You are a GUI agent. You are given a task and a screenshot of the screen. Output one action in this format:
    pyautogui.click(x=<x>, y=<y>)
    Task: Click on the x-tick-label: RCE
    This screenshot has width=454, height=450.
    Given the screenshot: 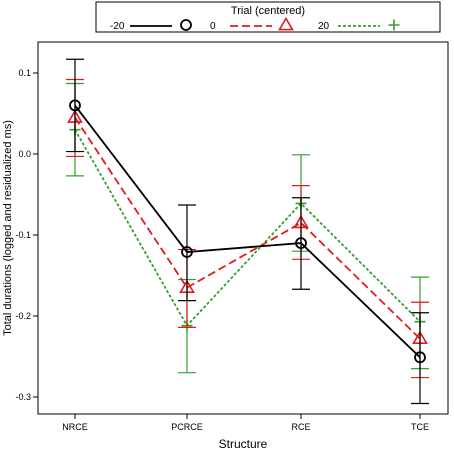 What is the action you would take?
    pyautogui.click(x=300, y=427)
    